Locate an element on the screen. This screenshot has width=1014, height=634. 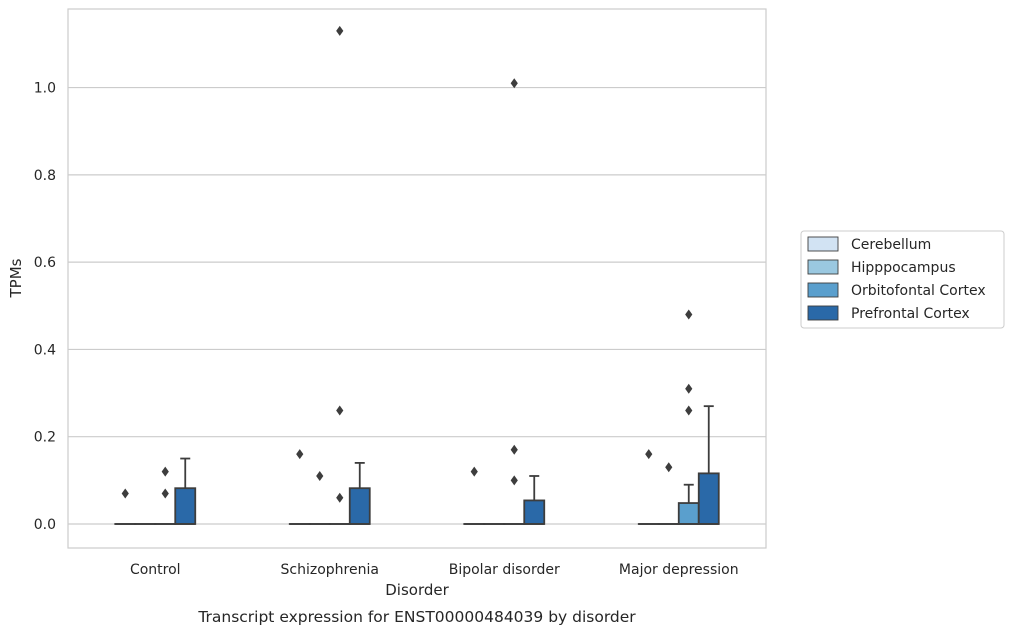
y-tick-label: 0.8 is located at coordinates (45, 176).